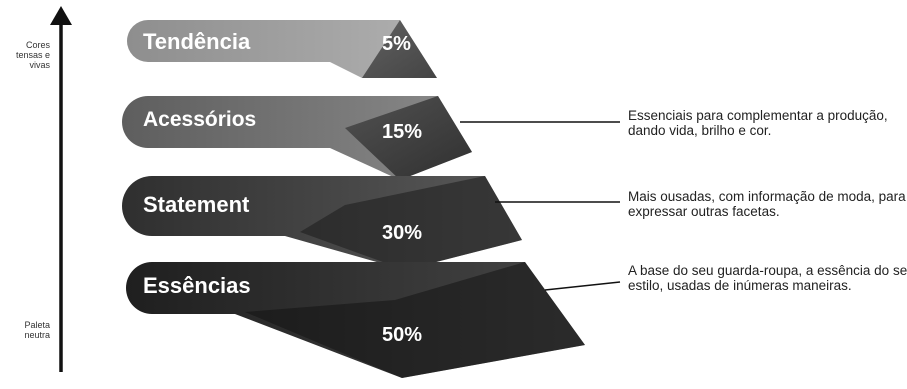 The height and width of the screenshot is (389, 907). Describe the element at coordinates (200, 119) in the screenshot. I see `tier-label-acessorios: Acessórios` at that location.